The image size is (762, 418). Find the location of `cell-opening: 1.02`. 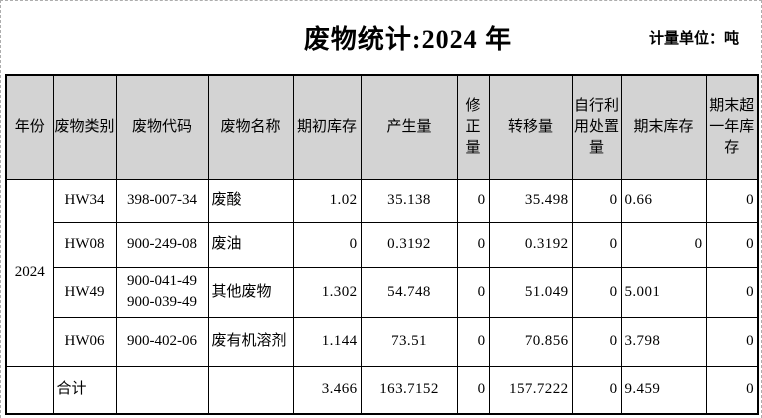

cell-opening: 1.02 is located at coordinates (327, 200).